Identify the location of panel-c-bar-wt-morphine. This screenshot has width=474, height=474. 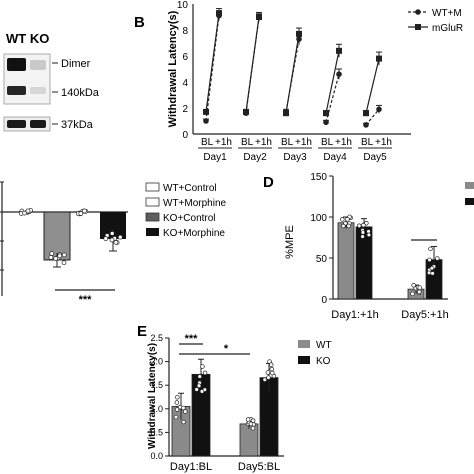
(57, 236).